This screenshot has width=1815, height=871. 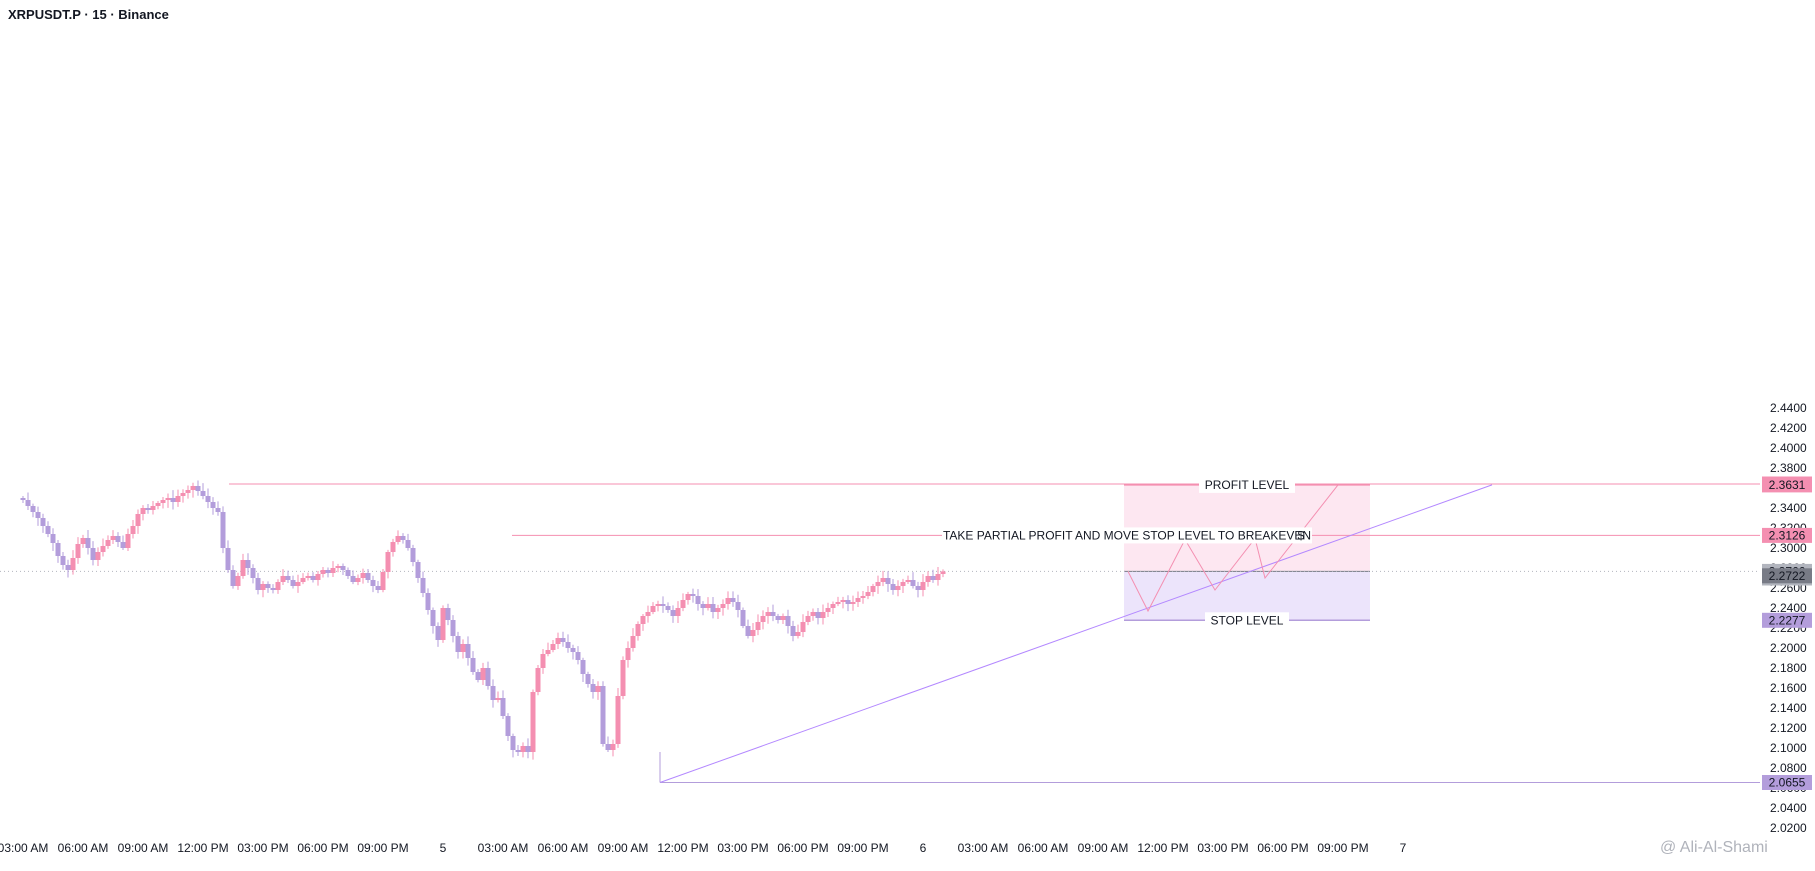 What do you see at coordinates (1247, 485) in the screenshot?
I see `profit-level-label: PROFIT LEVEL` at bounding box center [1247, 485].